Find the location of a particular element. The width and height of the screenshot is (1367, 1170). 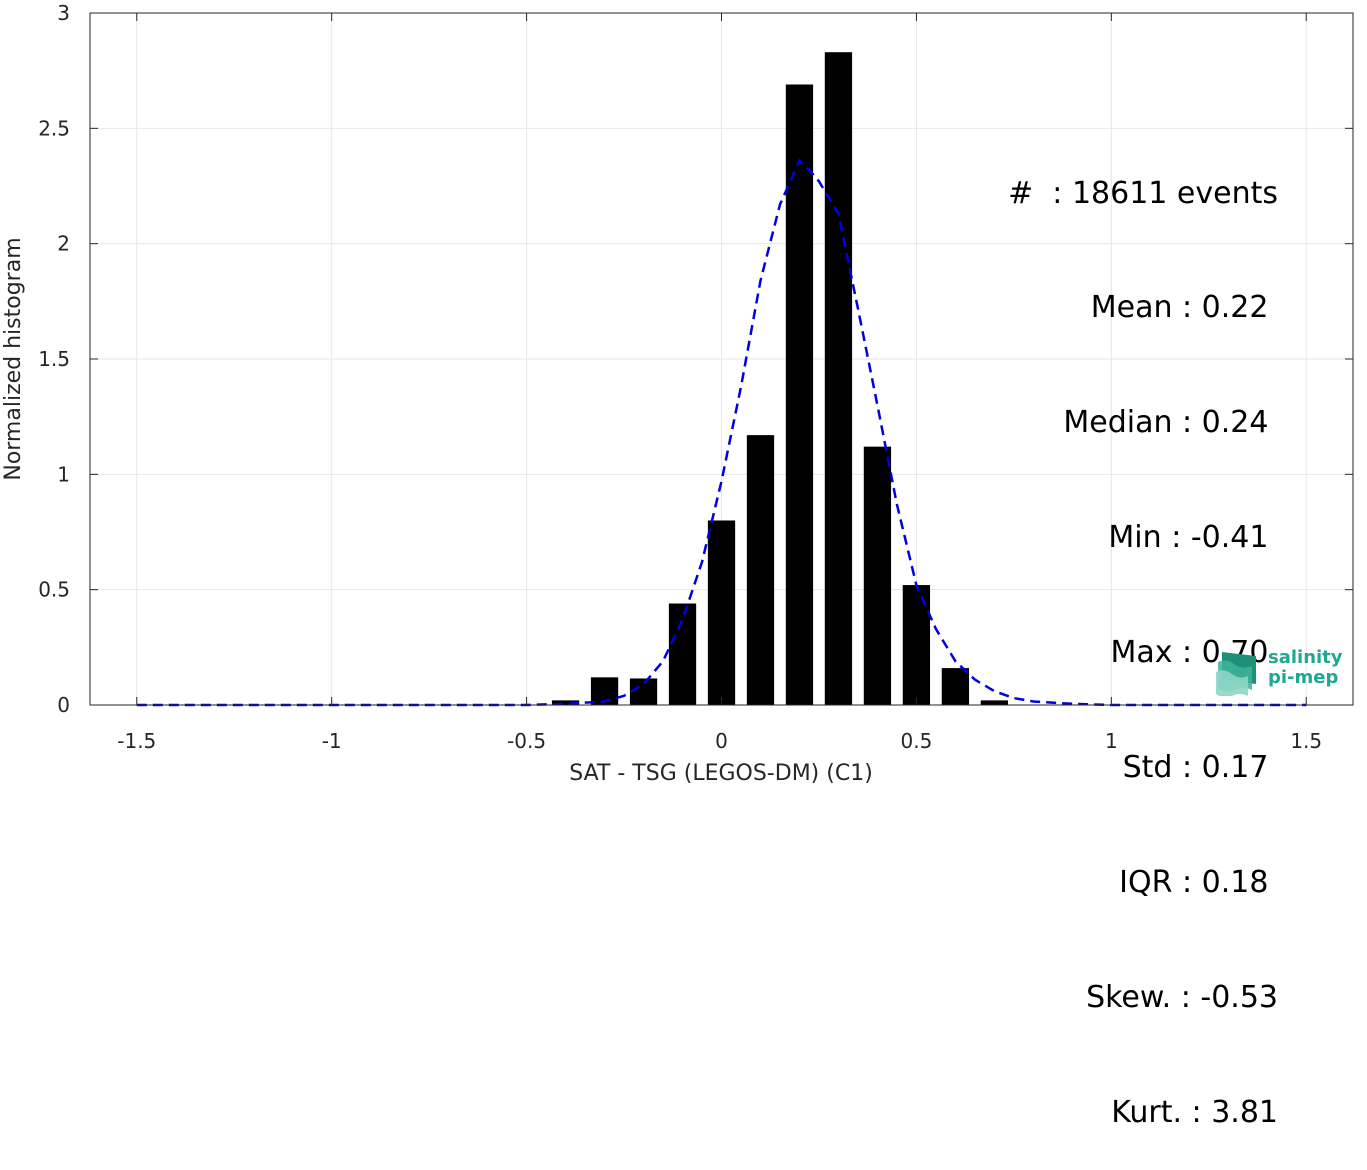

stat-min: Min : -0.41 is located at coordinates (1193, 538).